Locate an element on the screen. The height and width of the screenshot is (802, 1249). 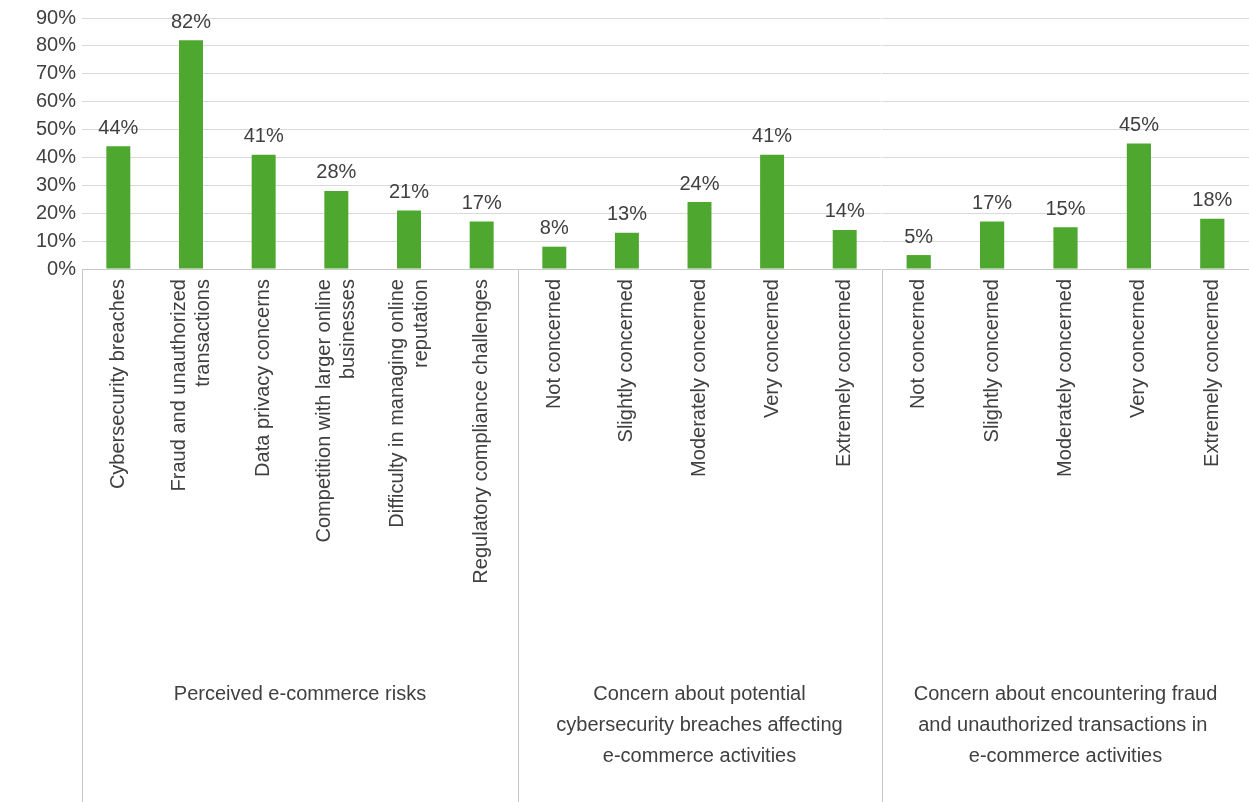
x-tick-label: Data privacy concerns is located at coordinates (262, 378).